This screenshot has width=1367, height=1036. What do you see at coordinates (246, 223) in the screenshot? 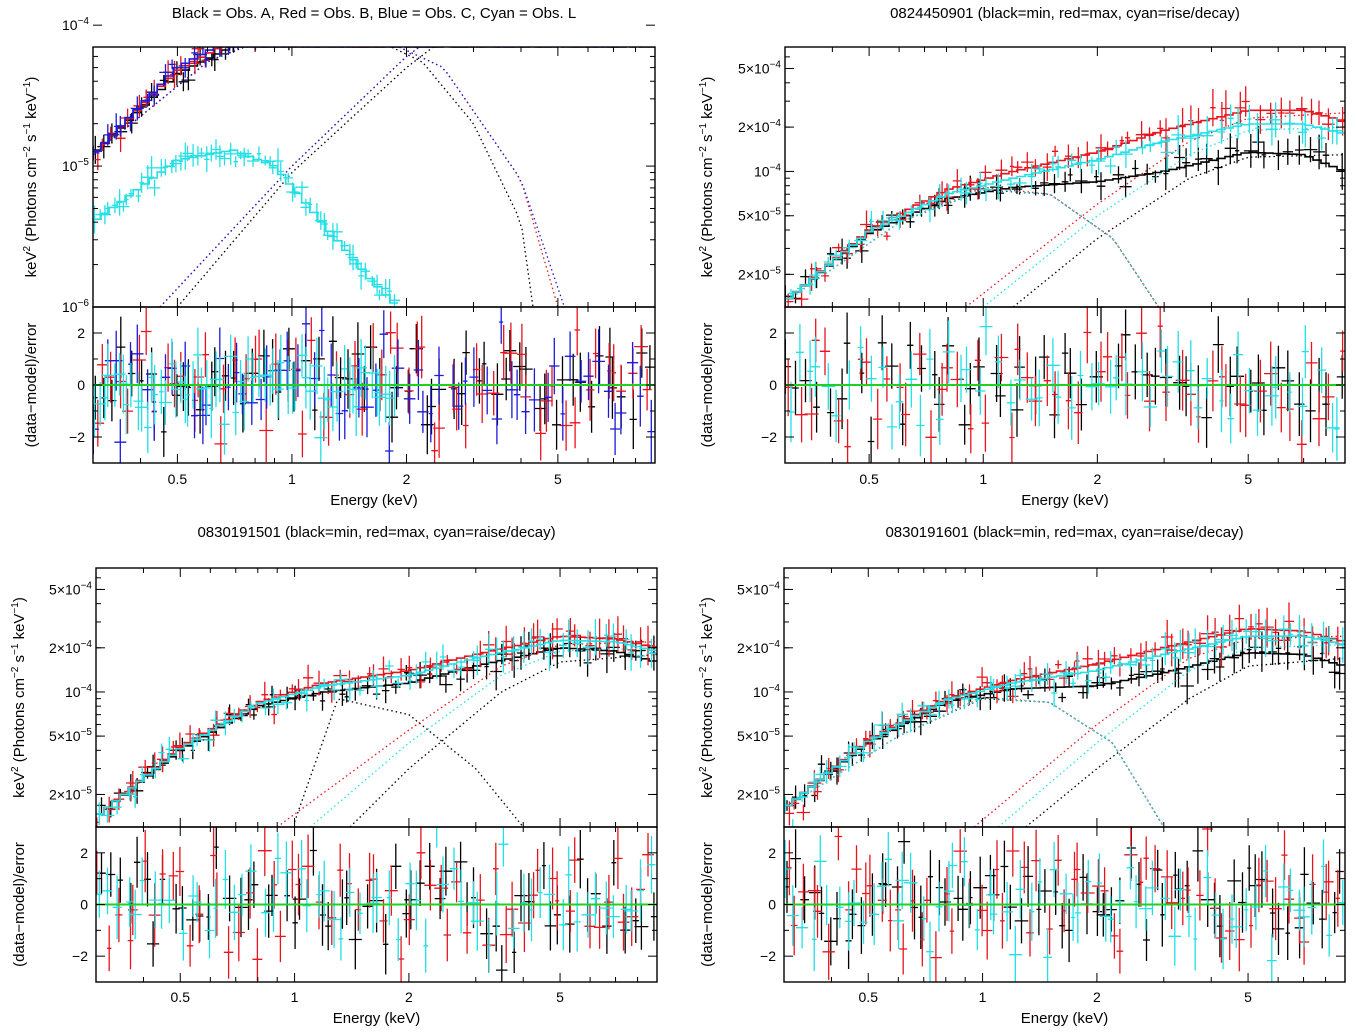
I see `series-cyan` at bounding box center [246, 223].